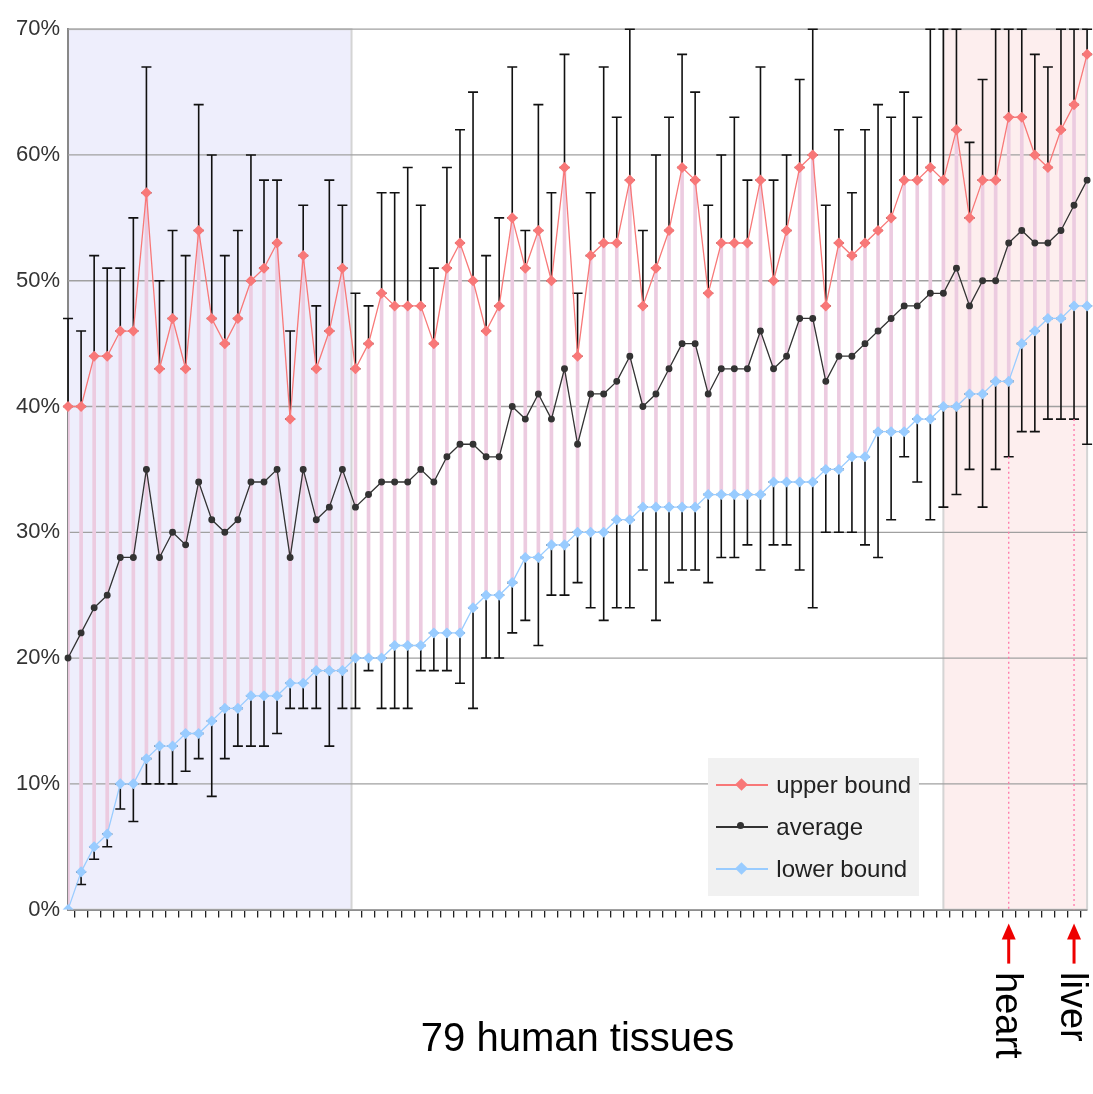 The image size is (1093, 1094). What do you see at coordinates (842, 868) in the screenshot?
I see `legend-label: lower bound` at bounding box center [842, 868].